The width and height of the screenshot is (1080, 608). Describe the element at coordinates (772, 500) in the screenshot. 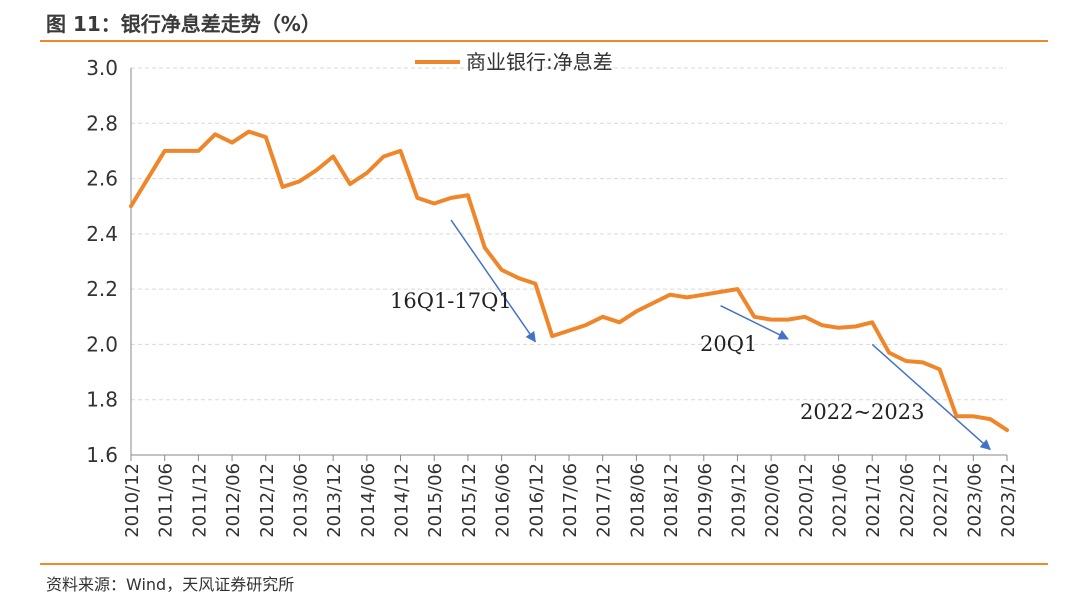

I see `x-tick-label: 2020/06` at that location.